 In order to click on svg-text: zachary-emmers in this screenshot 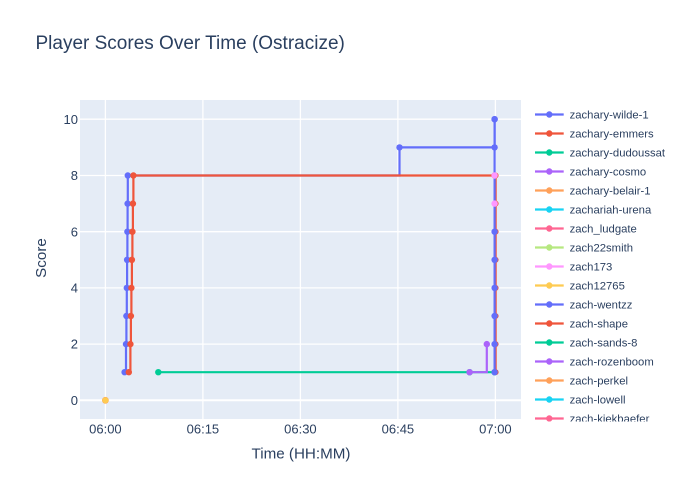, I will do `click(612, 135)`.